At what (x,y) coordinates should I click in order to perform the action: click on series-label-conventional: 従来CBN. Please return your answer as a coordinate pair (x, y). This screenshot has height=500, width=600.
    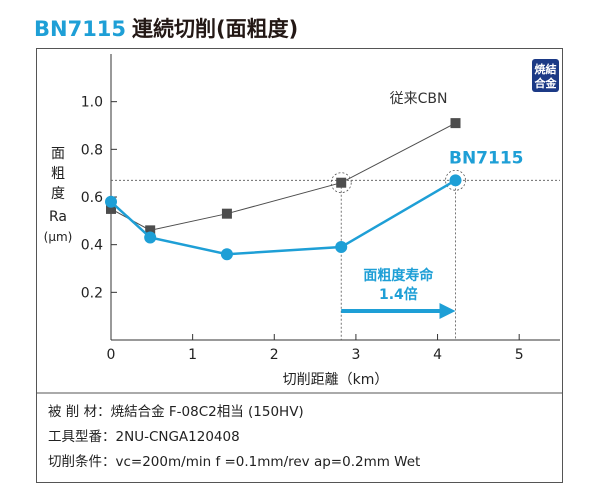
    Looking at the image, I should click on (419, 99).